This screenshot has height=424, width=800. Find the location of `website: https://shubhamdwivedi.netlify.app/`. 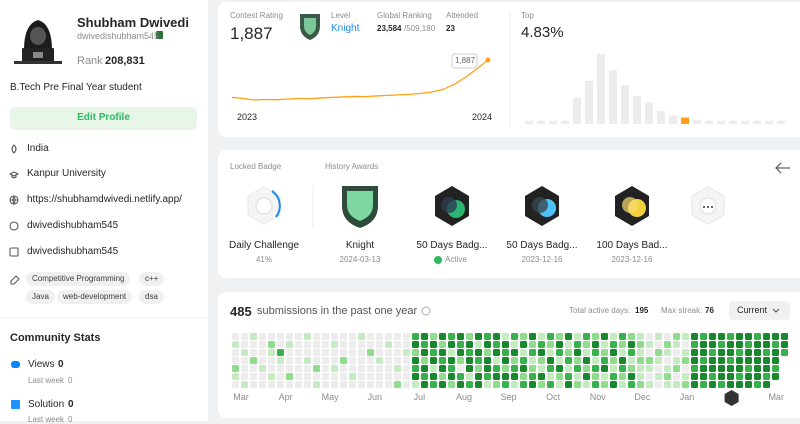

website: https://shubhamdwivedi.netlify.app/ is located at coordinates (104, 199).